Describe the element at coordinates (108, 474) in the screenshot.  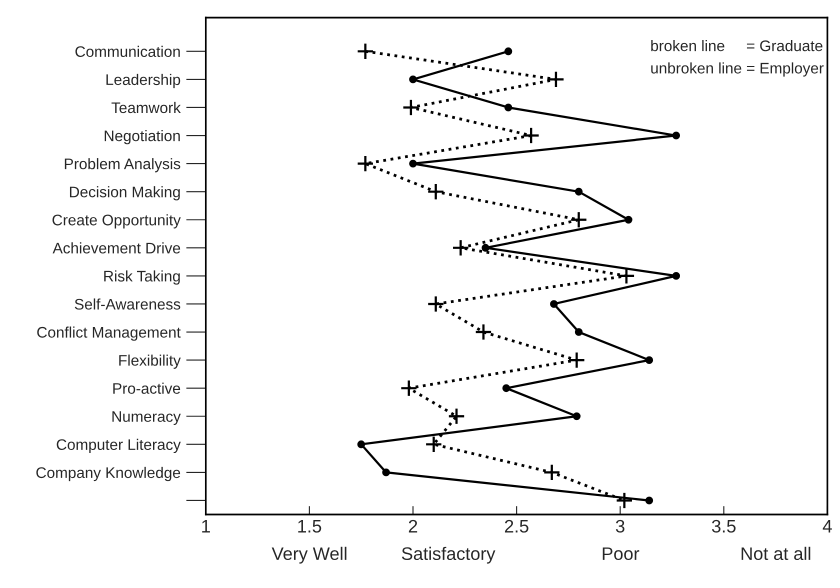
I see `y-tick-label: Company Knowledge` at that location.